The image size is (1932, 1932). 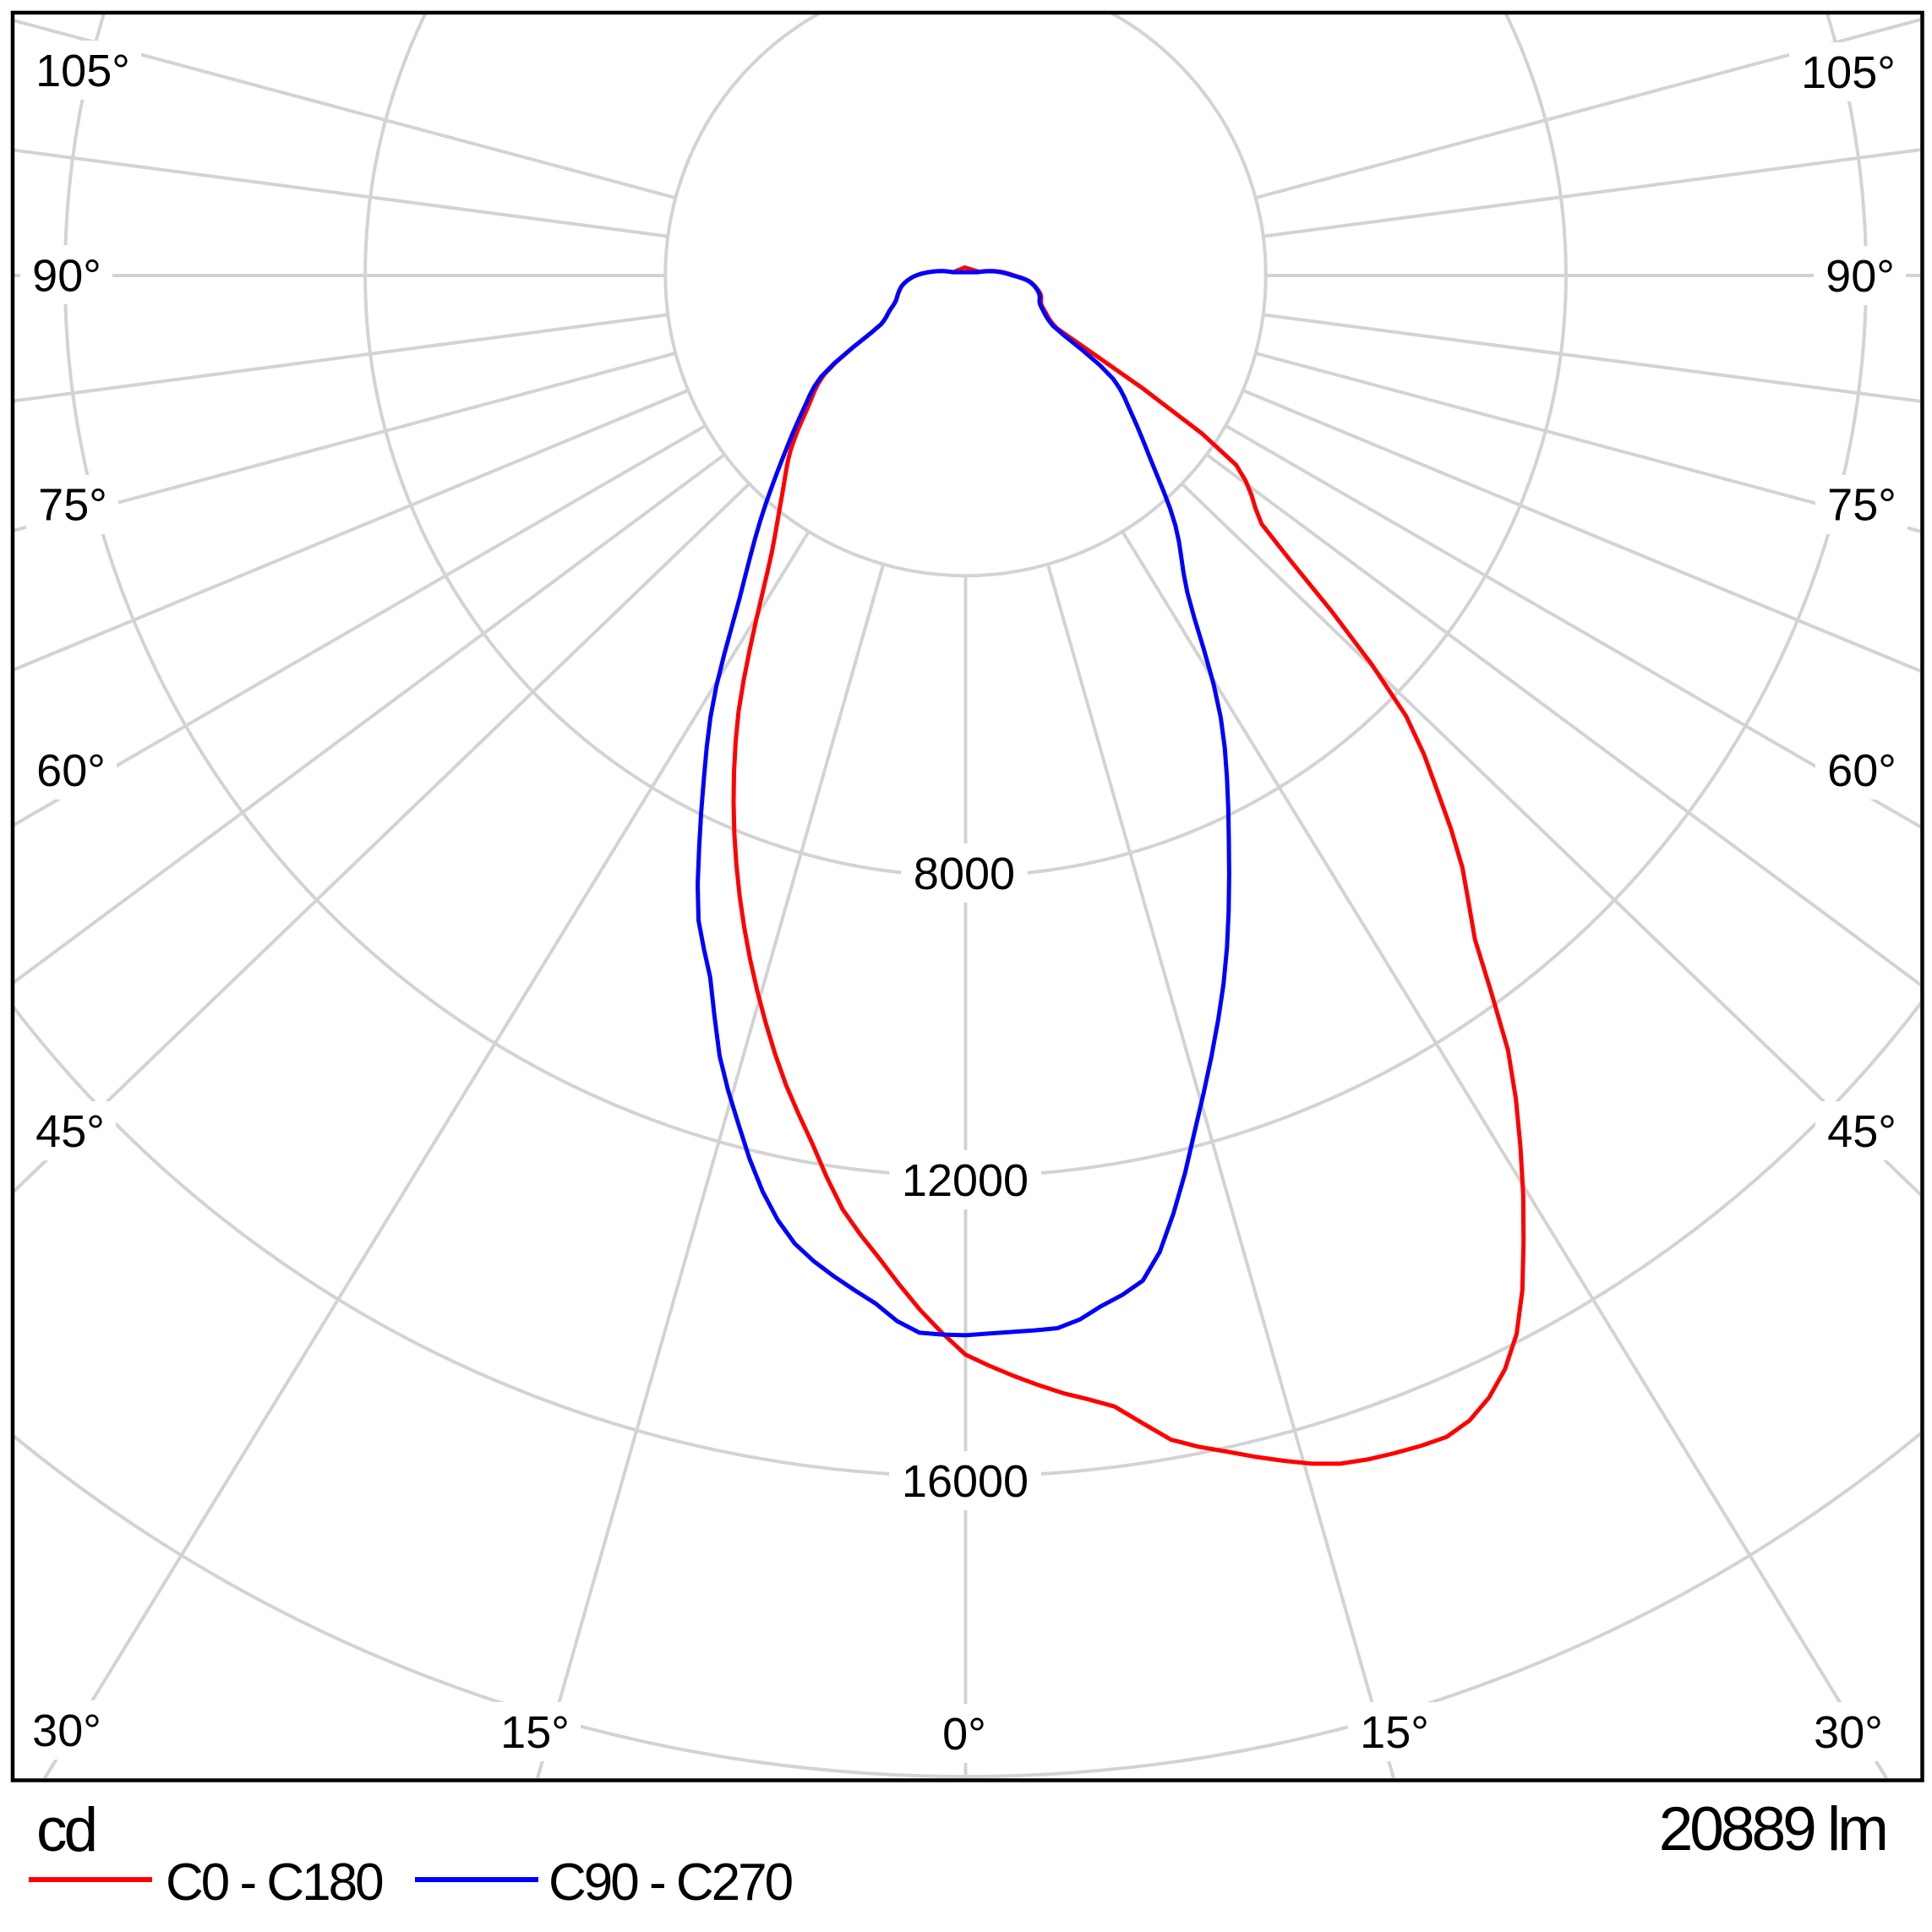 What do you see at coordinates (670, 1882) in the screenshot?
I see `svg-text: C90 - C270` at bounding box center [670, 1882].